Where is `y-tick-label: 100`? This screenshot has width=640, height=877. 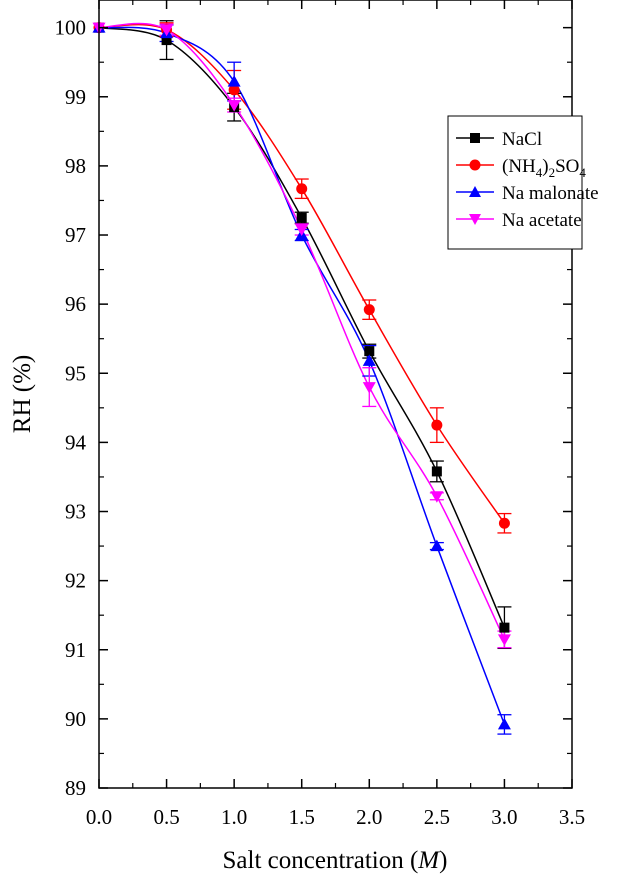 y-tick-label: 100 is located at coordinates (71, 28).